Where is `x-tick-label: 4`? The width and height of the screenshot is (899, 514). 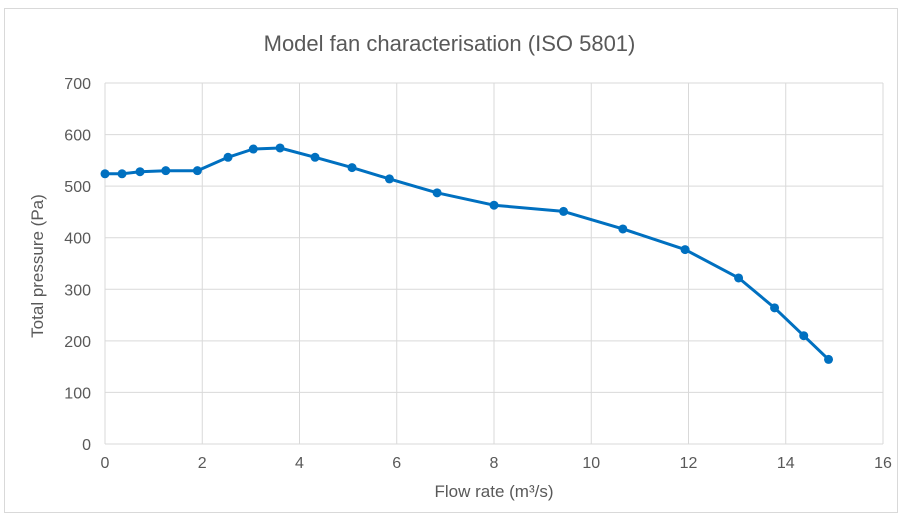
x-tick-label: 4 is located at coordinates (299, 463).